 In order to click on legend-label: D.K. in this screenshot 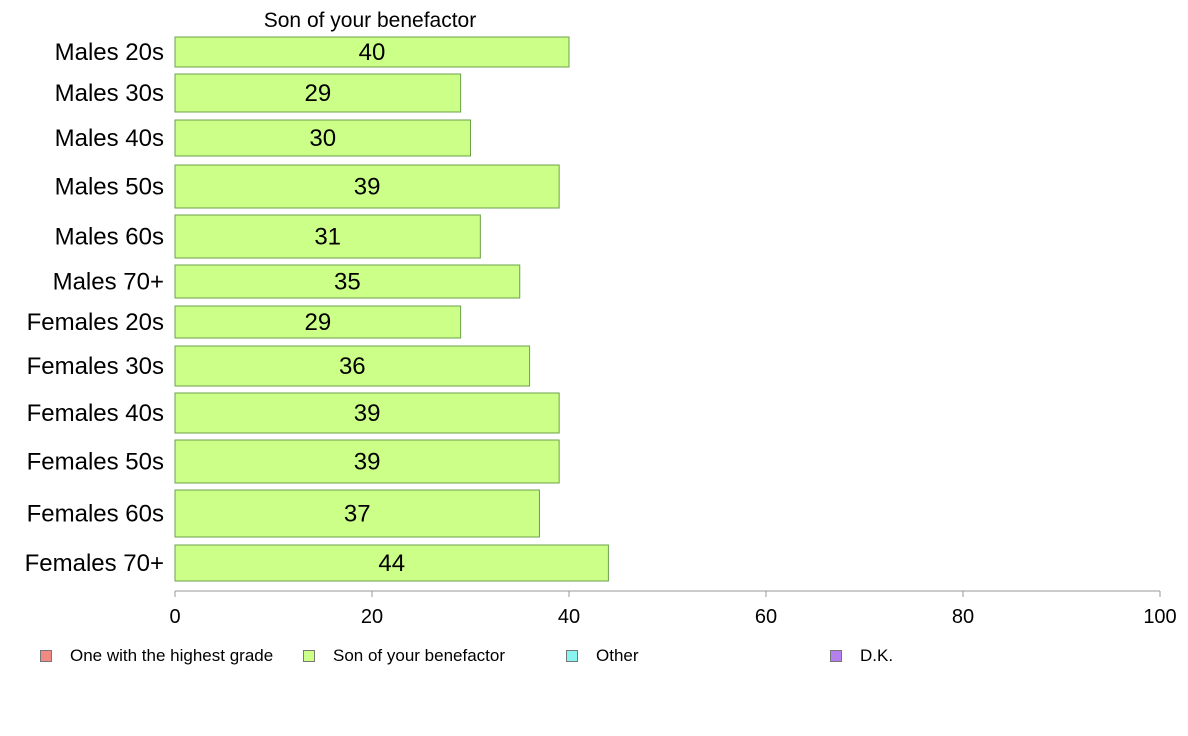, I will do `click(877, 655)`.